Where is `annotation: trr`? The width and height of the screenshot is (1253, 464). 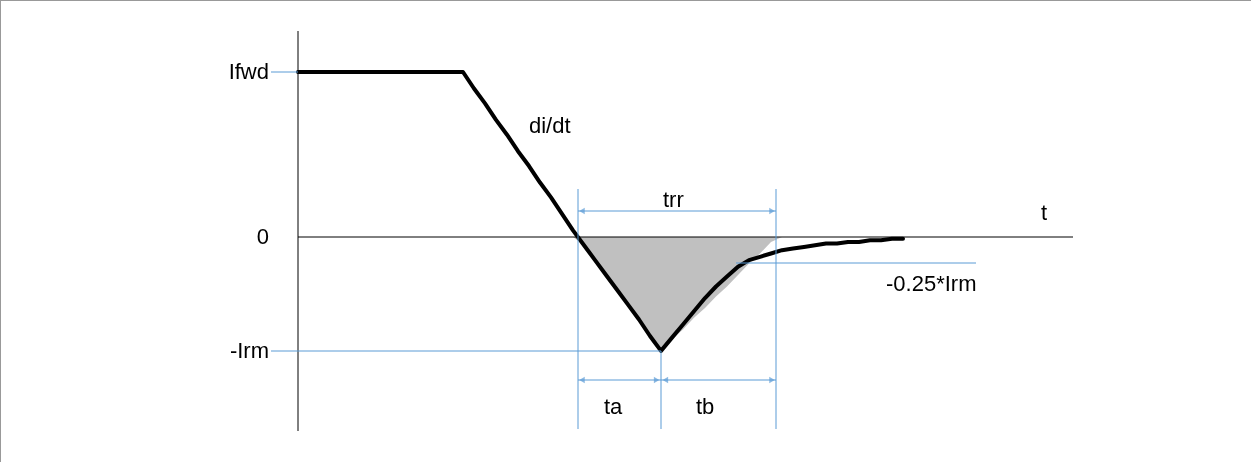 annotation: trr is located at coordinates (673, 199).